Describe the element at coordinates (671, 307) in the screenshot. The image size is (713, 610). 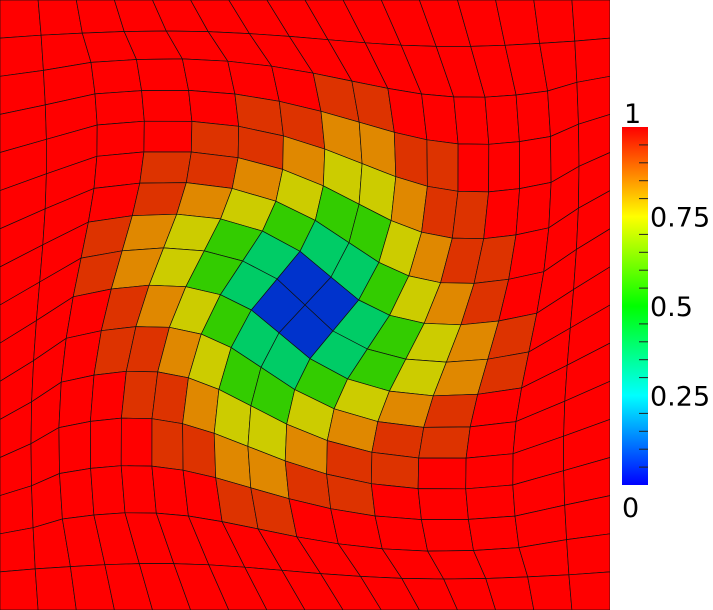
I see `colorbar-label: 0.5` at that location.